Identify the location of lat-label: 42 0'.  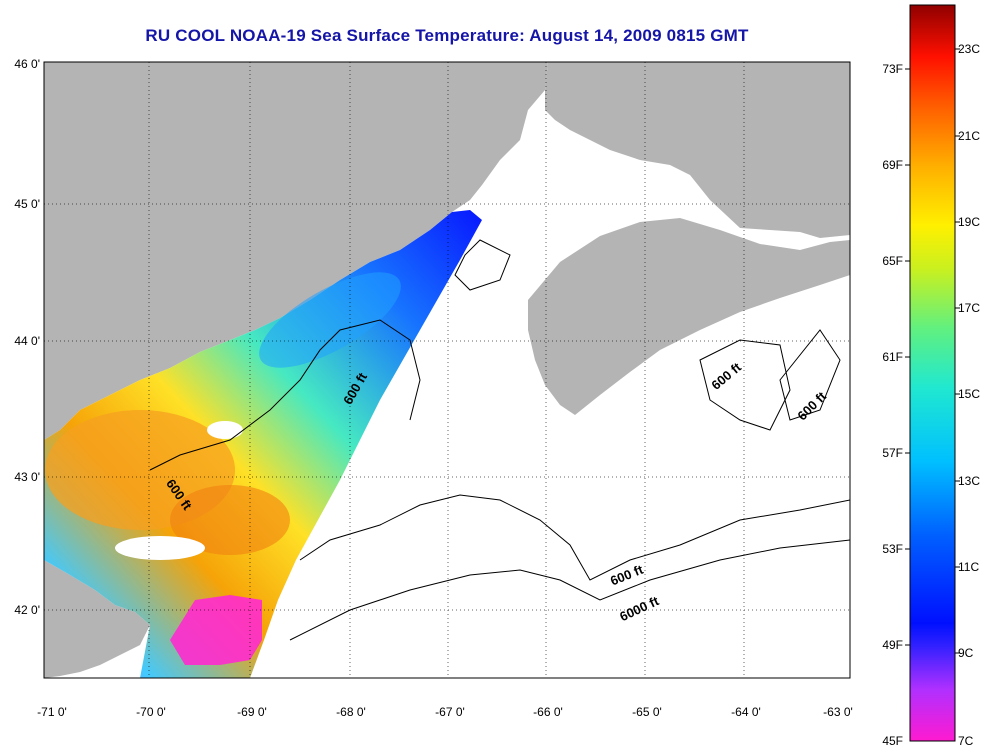
(27, 610).